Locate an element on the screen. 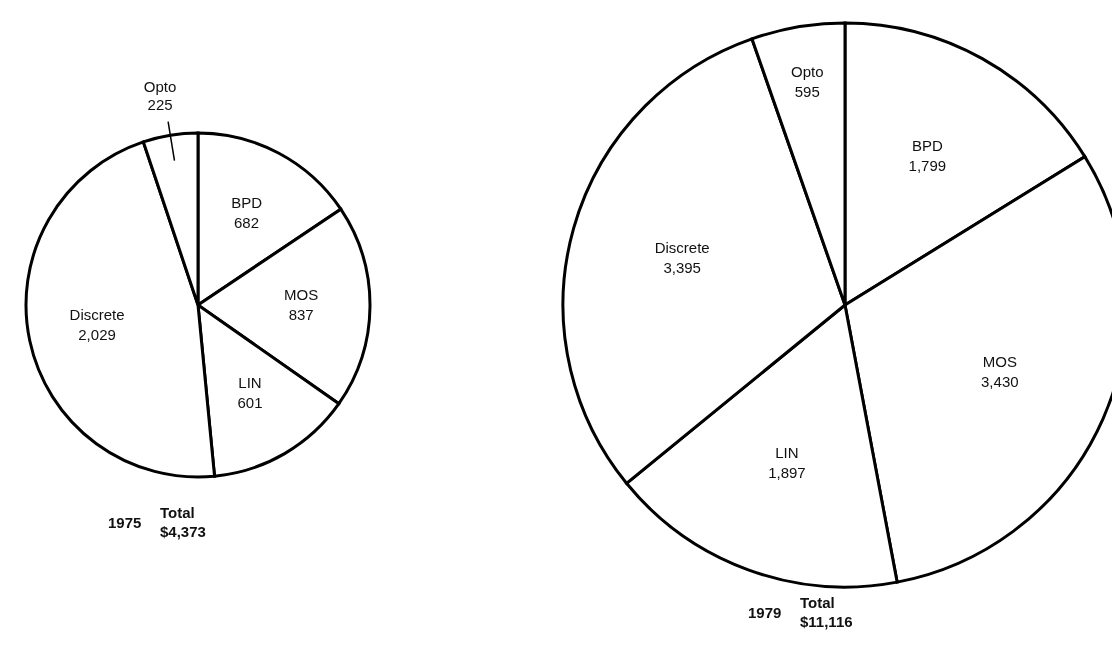  data-label: 1,897 is located at coordinates (787, 472).